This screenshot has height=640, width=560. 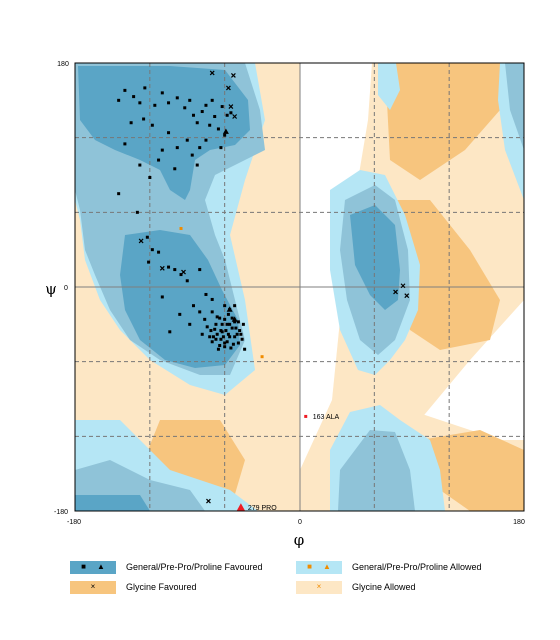 I want to click on legend-item-general-allowed: ■ ▲ General/Pre-Pro/Proline Allowed, so click(x=389, y=567).